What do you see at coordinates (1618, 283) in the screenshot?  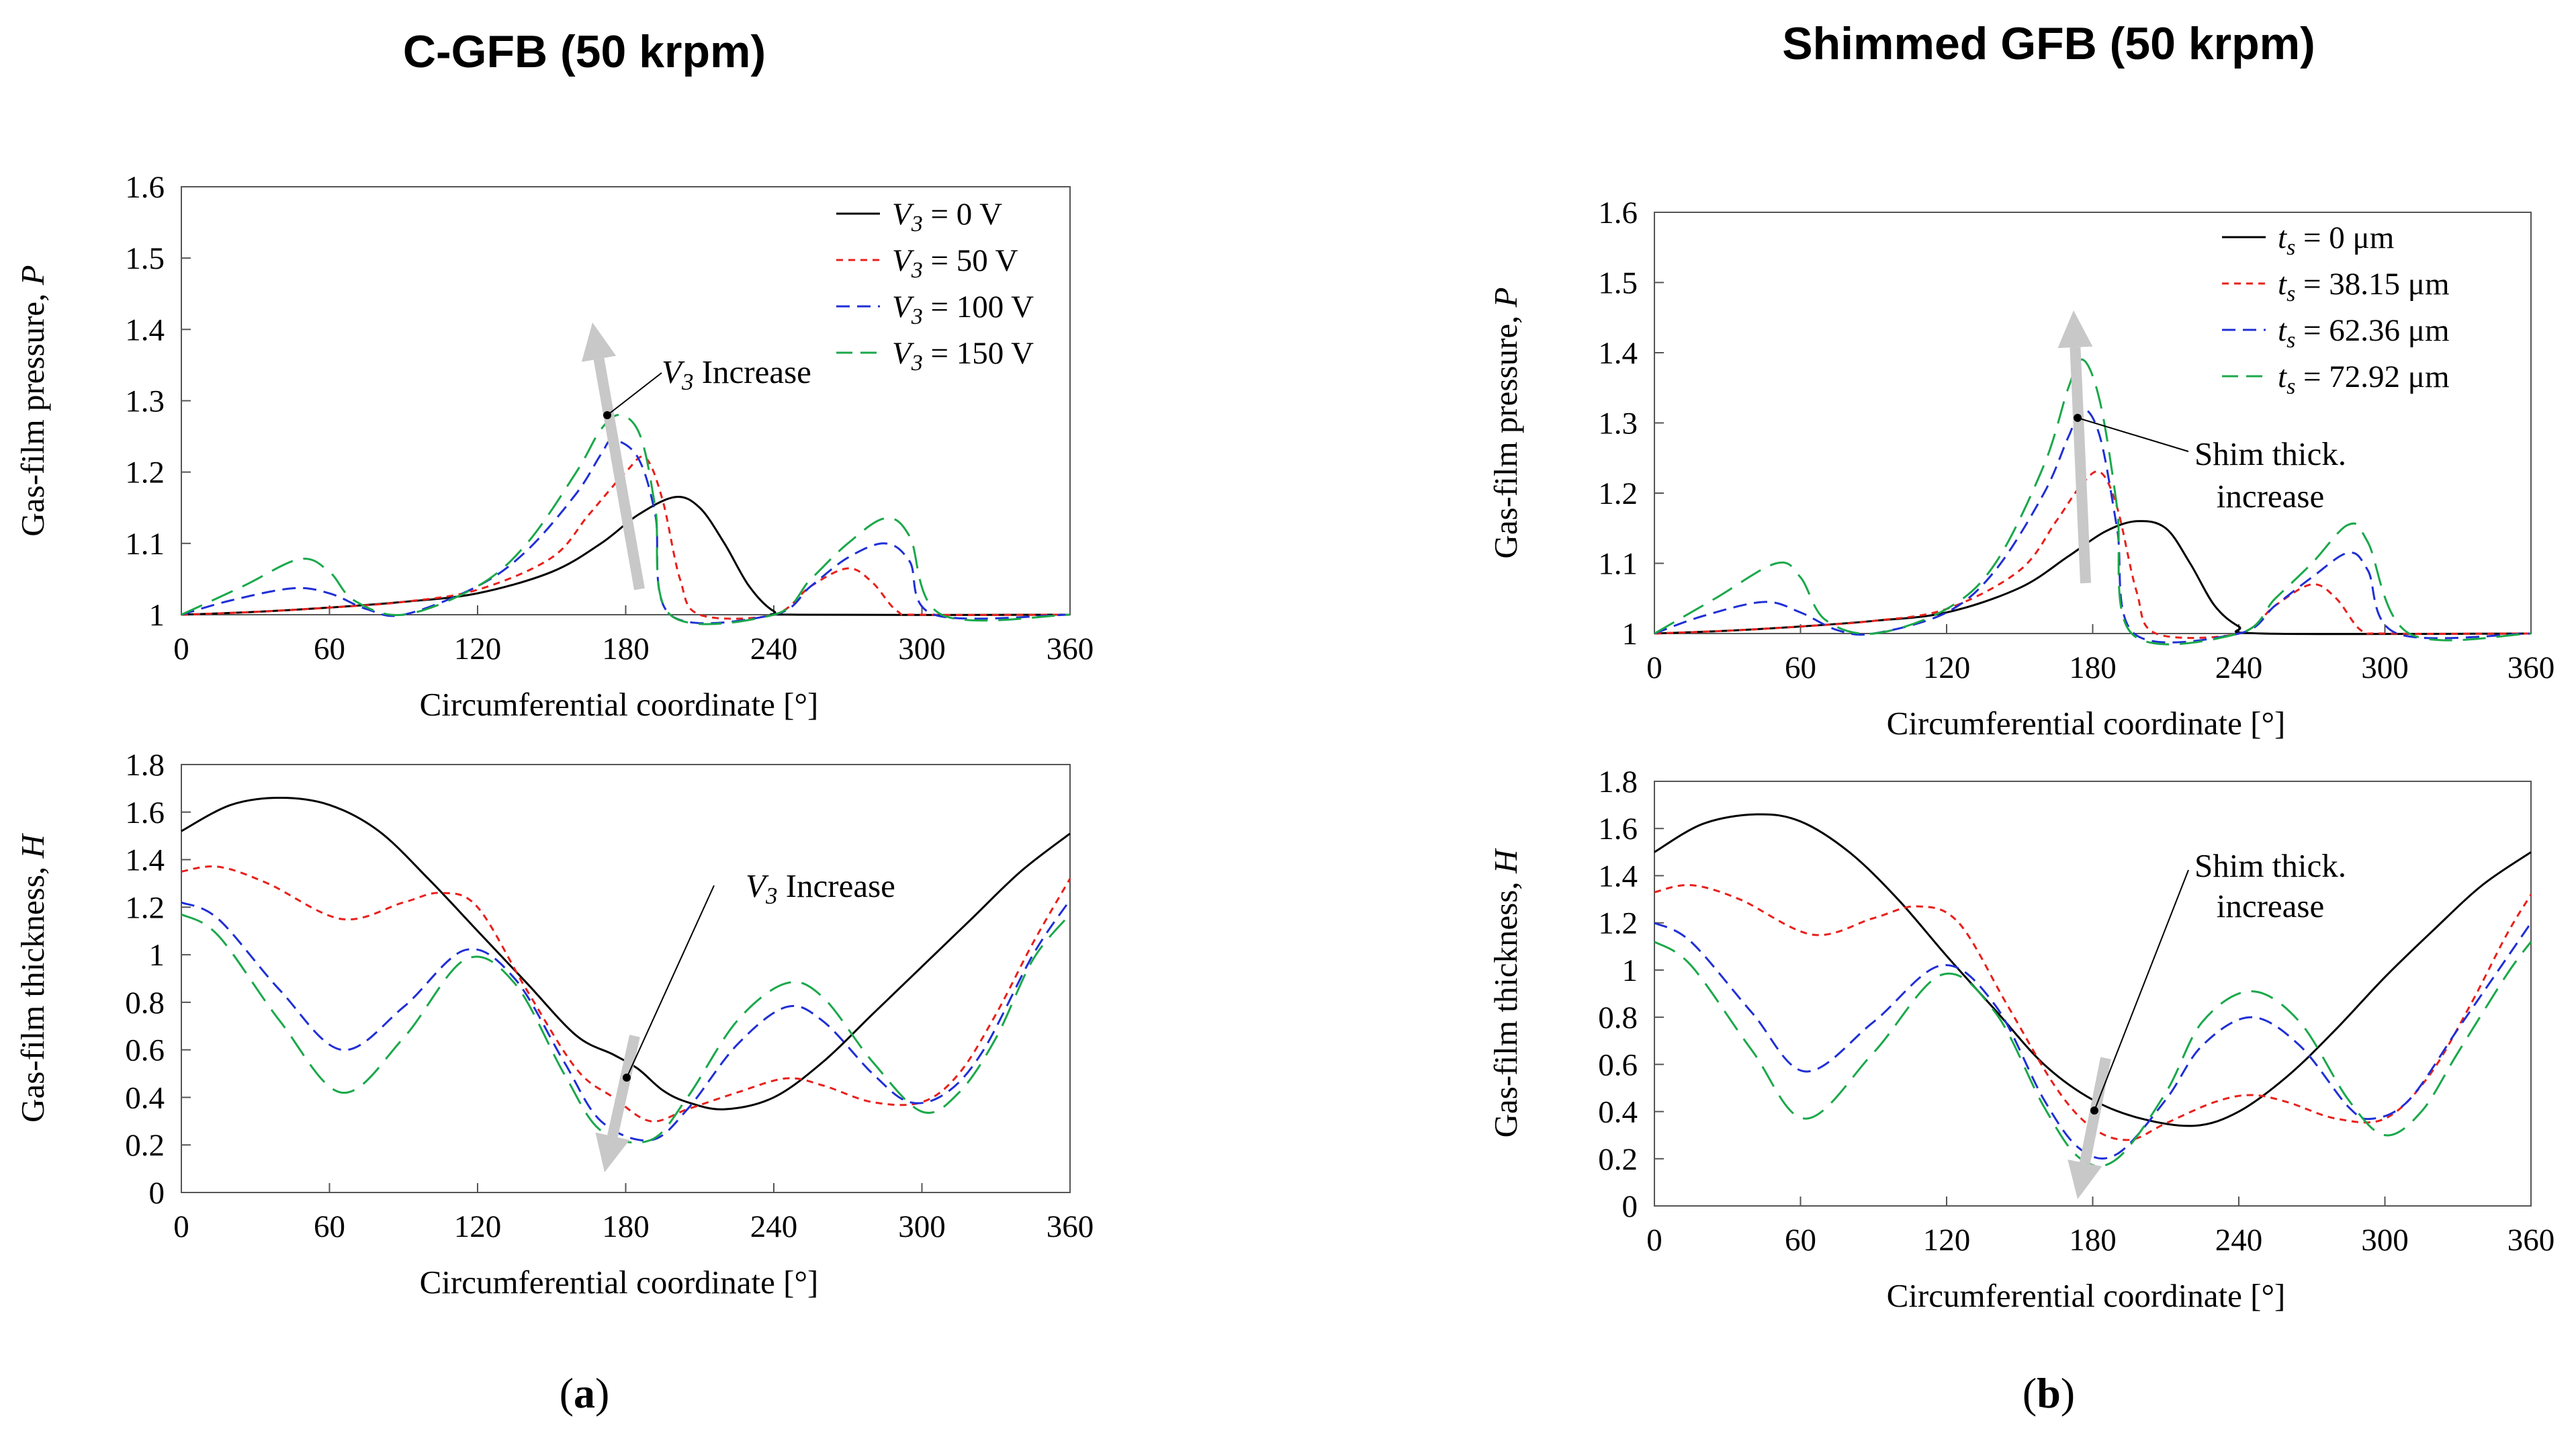 I see `y-tick-label: 1.5` at bounding box center [1618, 283].